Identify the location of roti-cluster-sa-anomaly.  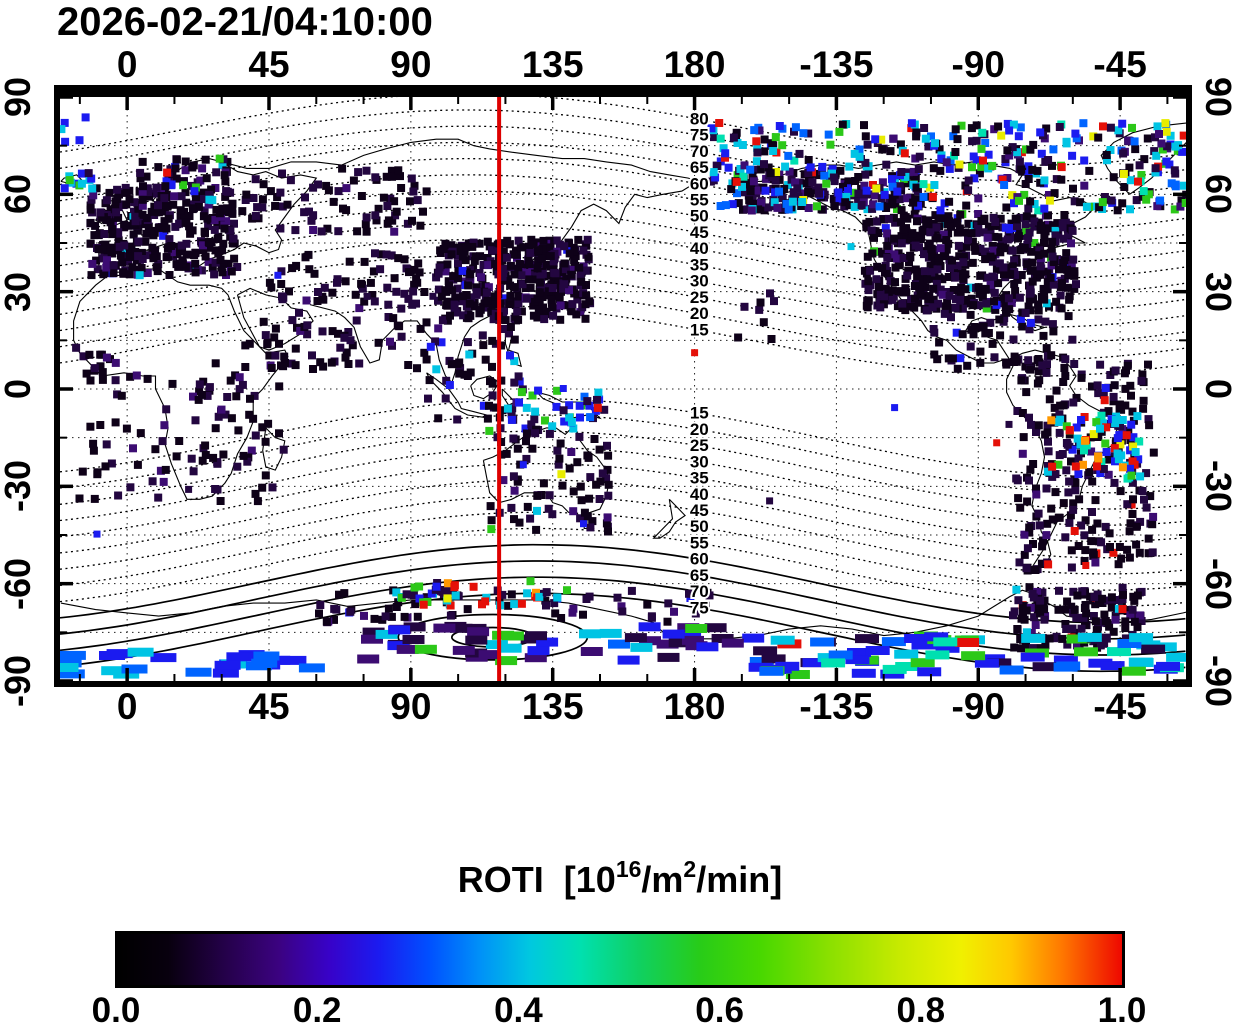
(1094, 447).